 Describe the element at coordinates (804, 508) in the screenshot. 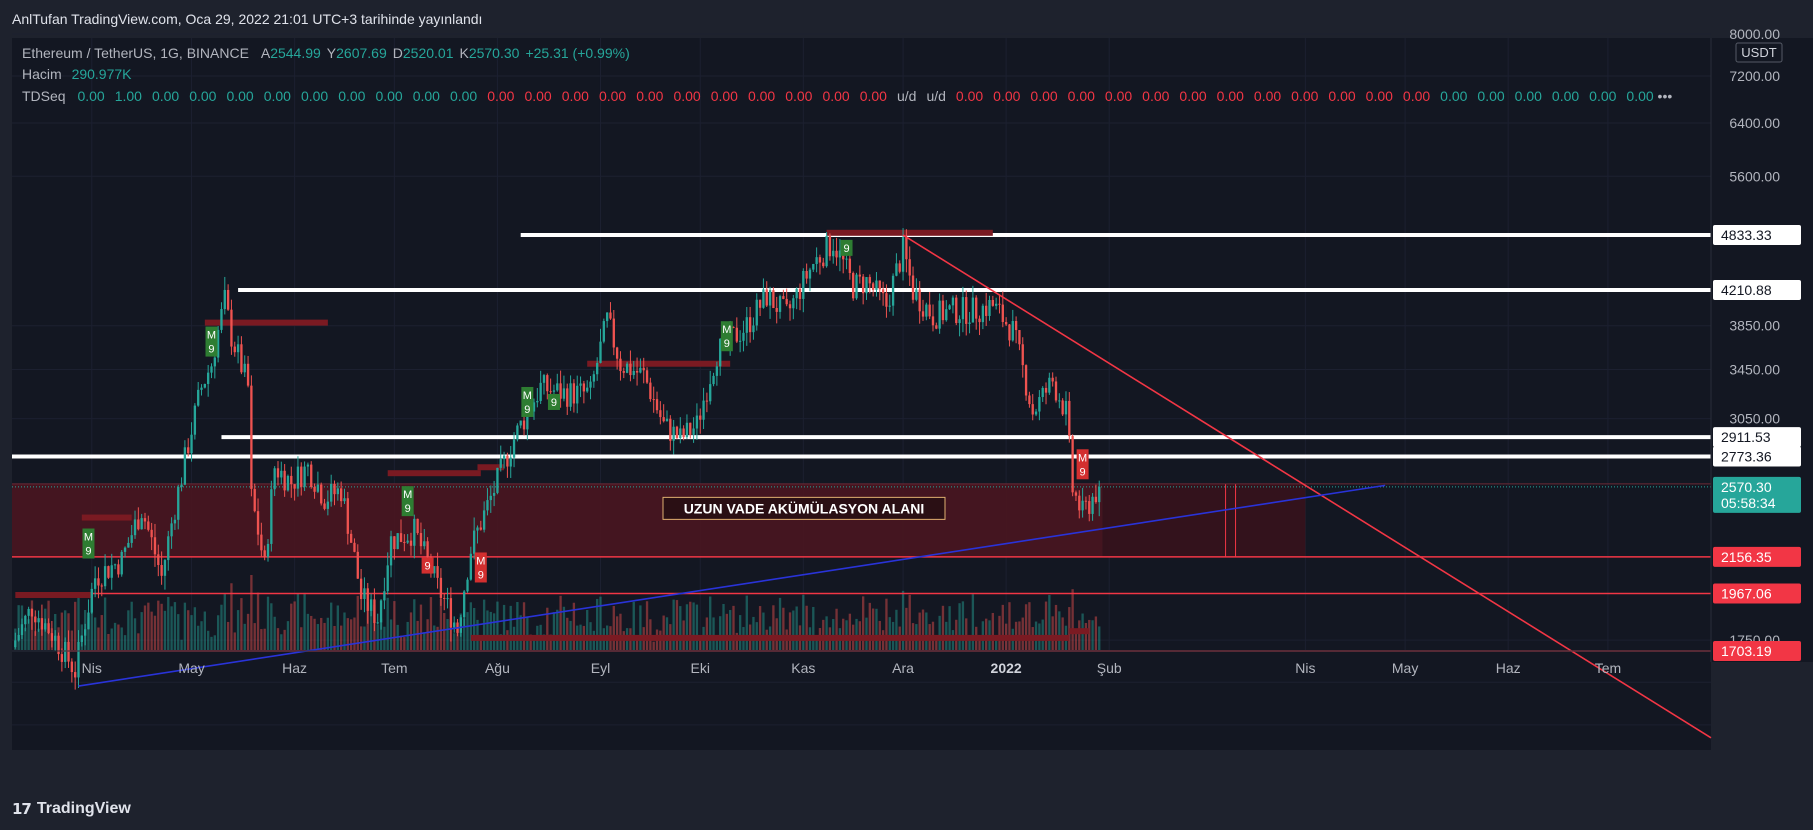

I see `zone-label-box` at that location.